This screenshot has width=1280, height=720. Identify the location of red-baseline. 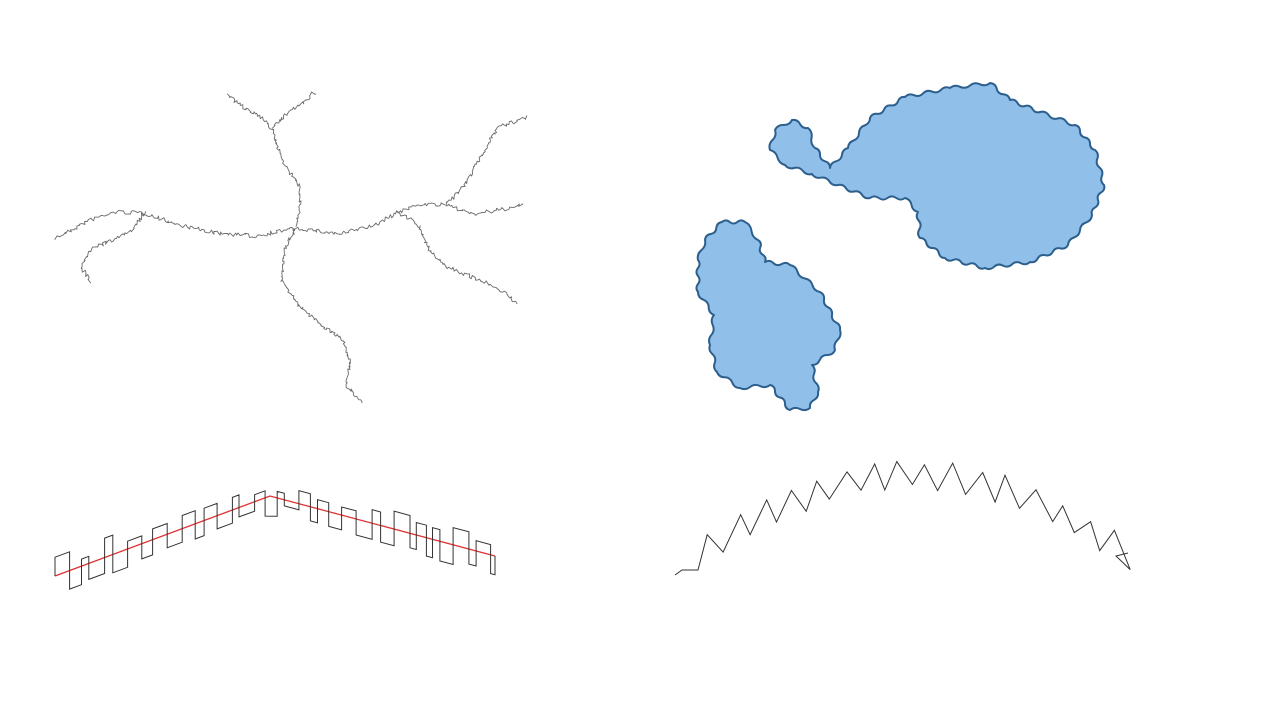
(275, 536).